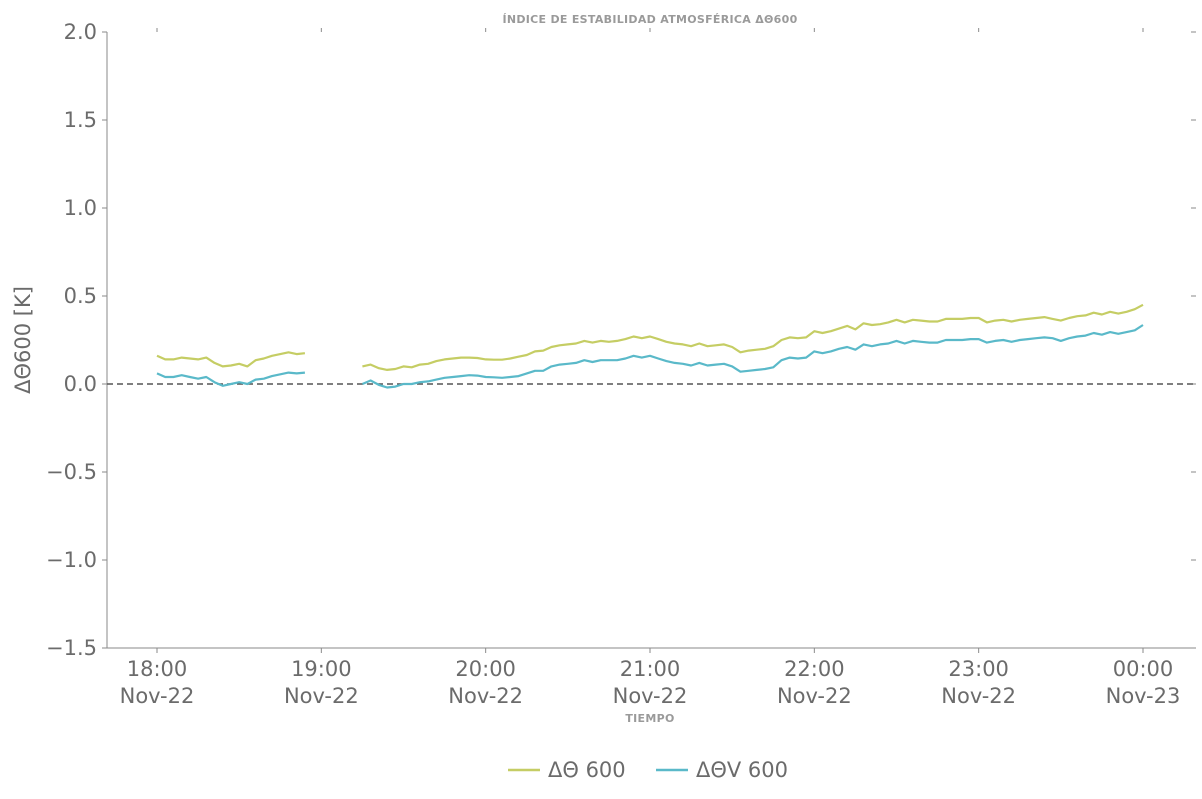  Describe the element at coordinates (485, 669) in the screenshot. I see `x-tick-label-time: 20:00` at that location.